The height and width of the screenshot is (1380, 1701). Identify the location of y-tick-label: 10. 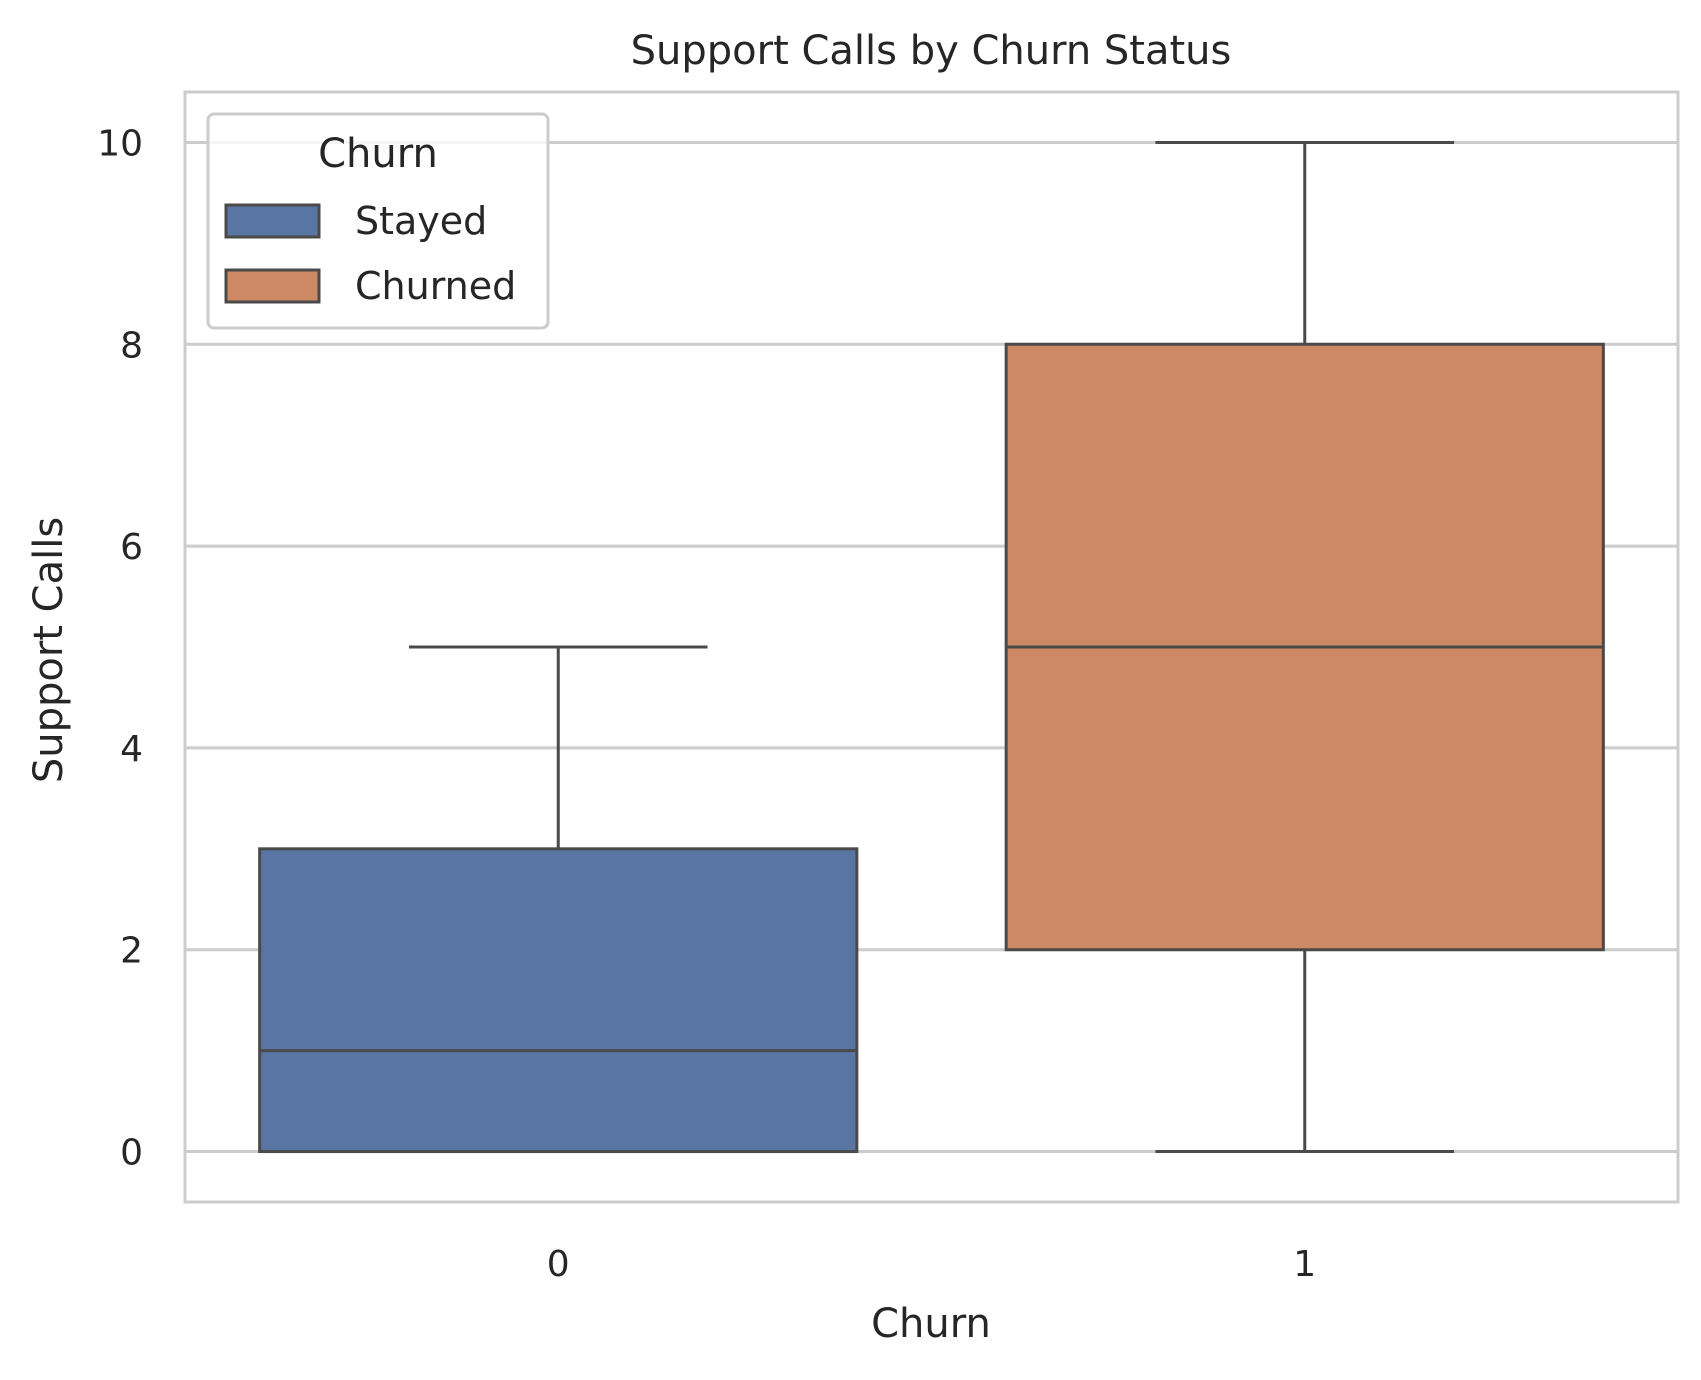
(120, 143).